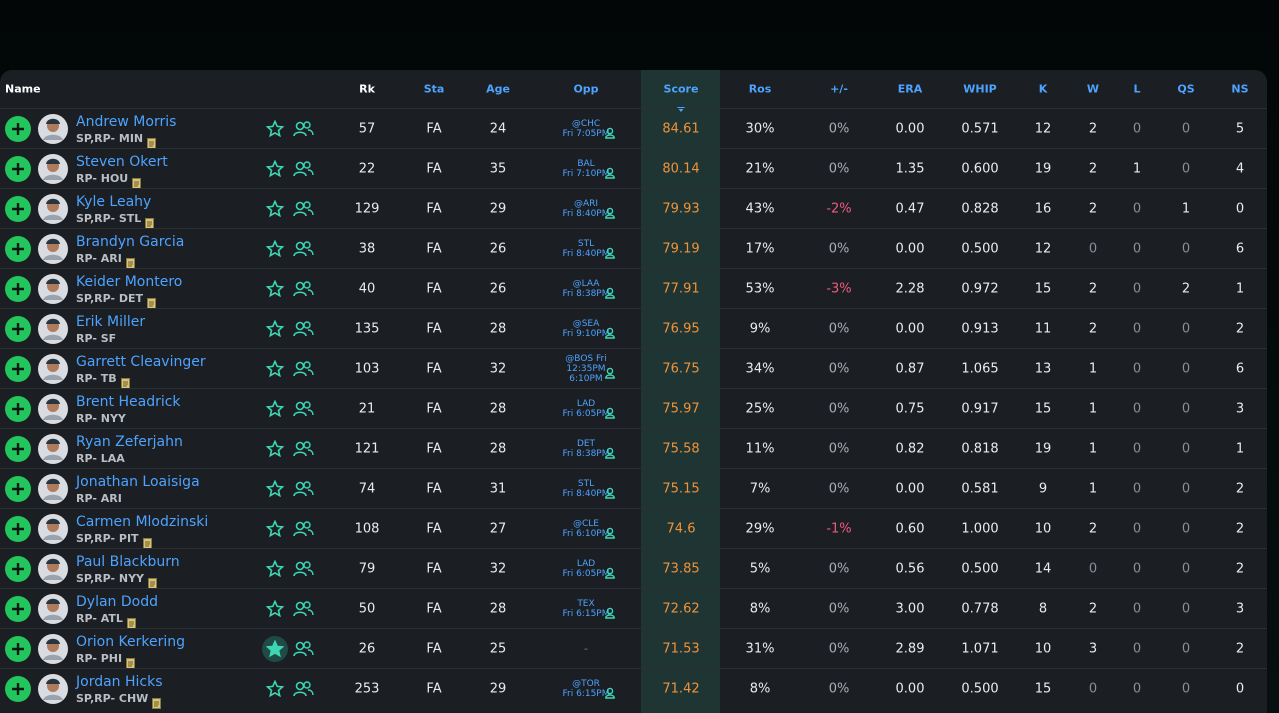 The height and width of the screenshot is (713, 1279). What do you see at coordinates (1093, 89) in the screenshot?
I see `column-header: W` at bounding box center [1093, 89].